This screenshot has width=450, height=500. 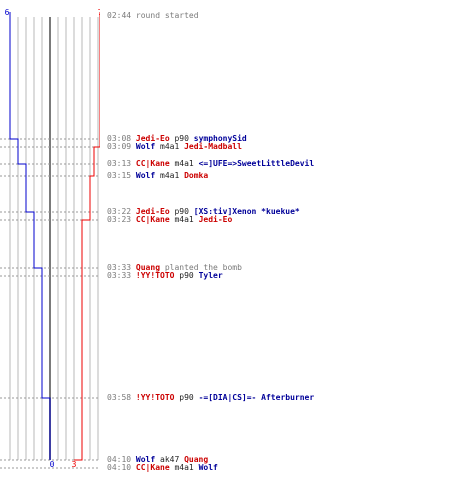 What do you see at coordinates (157, 459) in the screenshot?
I see `event-row: 04:10 Wolf ak47 Quang` at bounding box center [157, 459].